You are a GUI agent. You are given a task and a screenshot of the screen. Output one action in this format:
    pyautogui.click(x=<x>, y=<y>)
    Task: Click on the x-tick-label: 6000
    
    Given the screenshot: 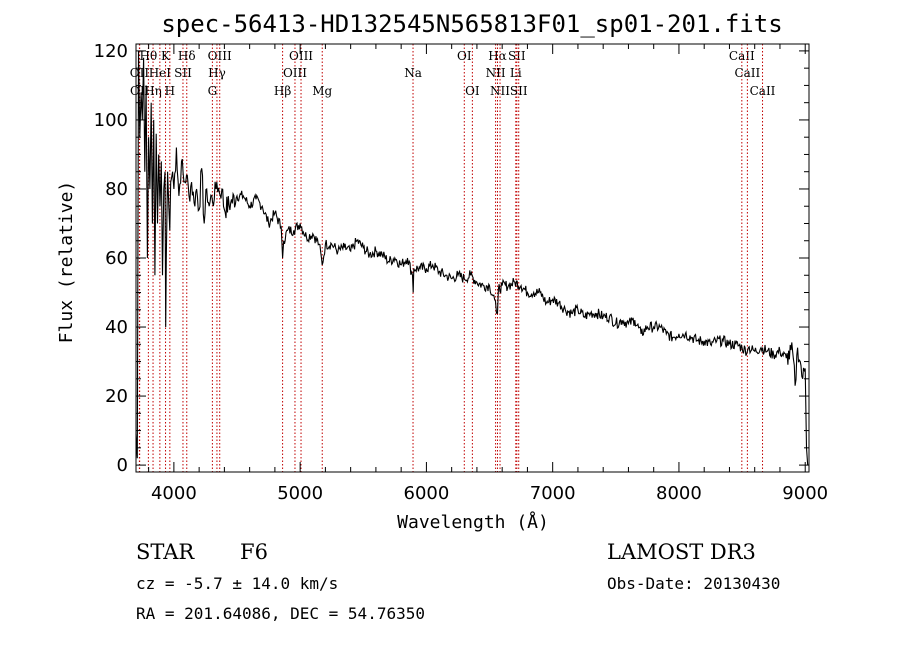 What is the action you would take?
    pyautogui.click(x=427, y=493)
    